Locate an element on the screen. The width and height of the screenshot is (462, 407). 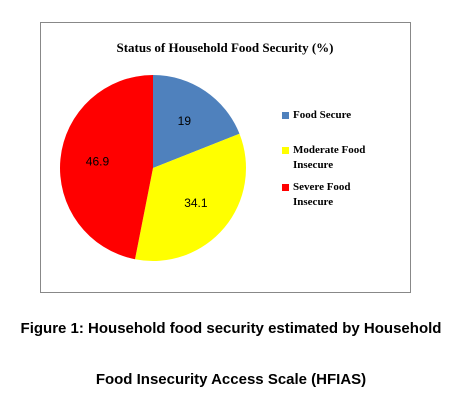
data-label: 46.9 is located at coordinates (98, 162).